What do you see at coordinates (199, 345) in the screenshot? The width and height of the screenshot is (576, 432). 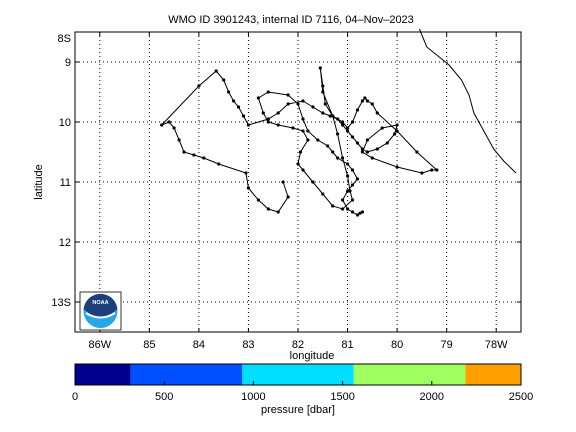 I see `x-tick-label-2: 84` at bounding box center [199, 345].